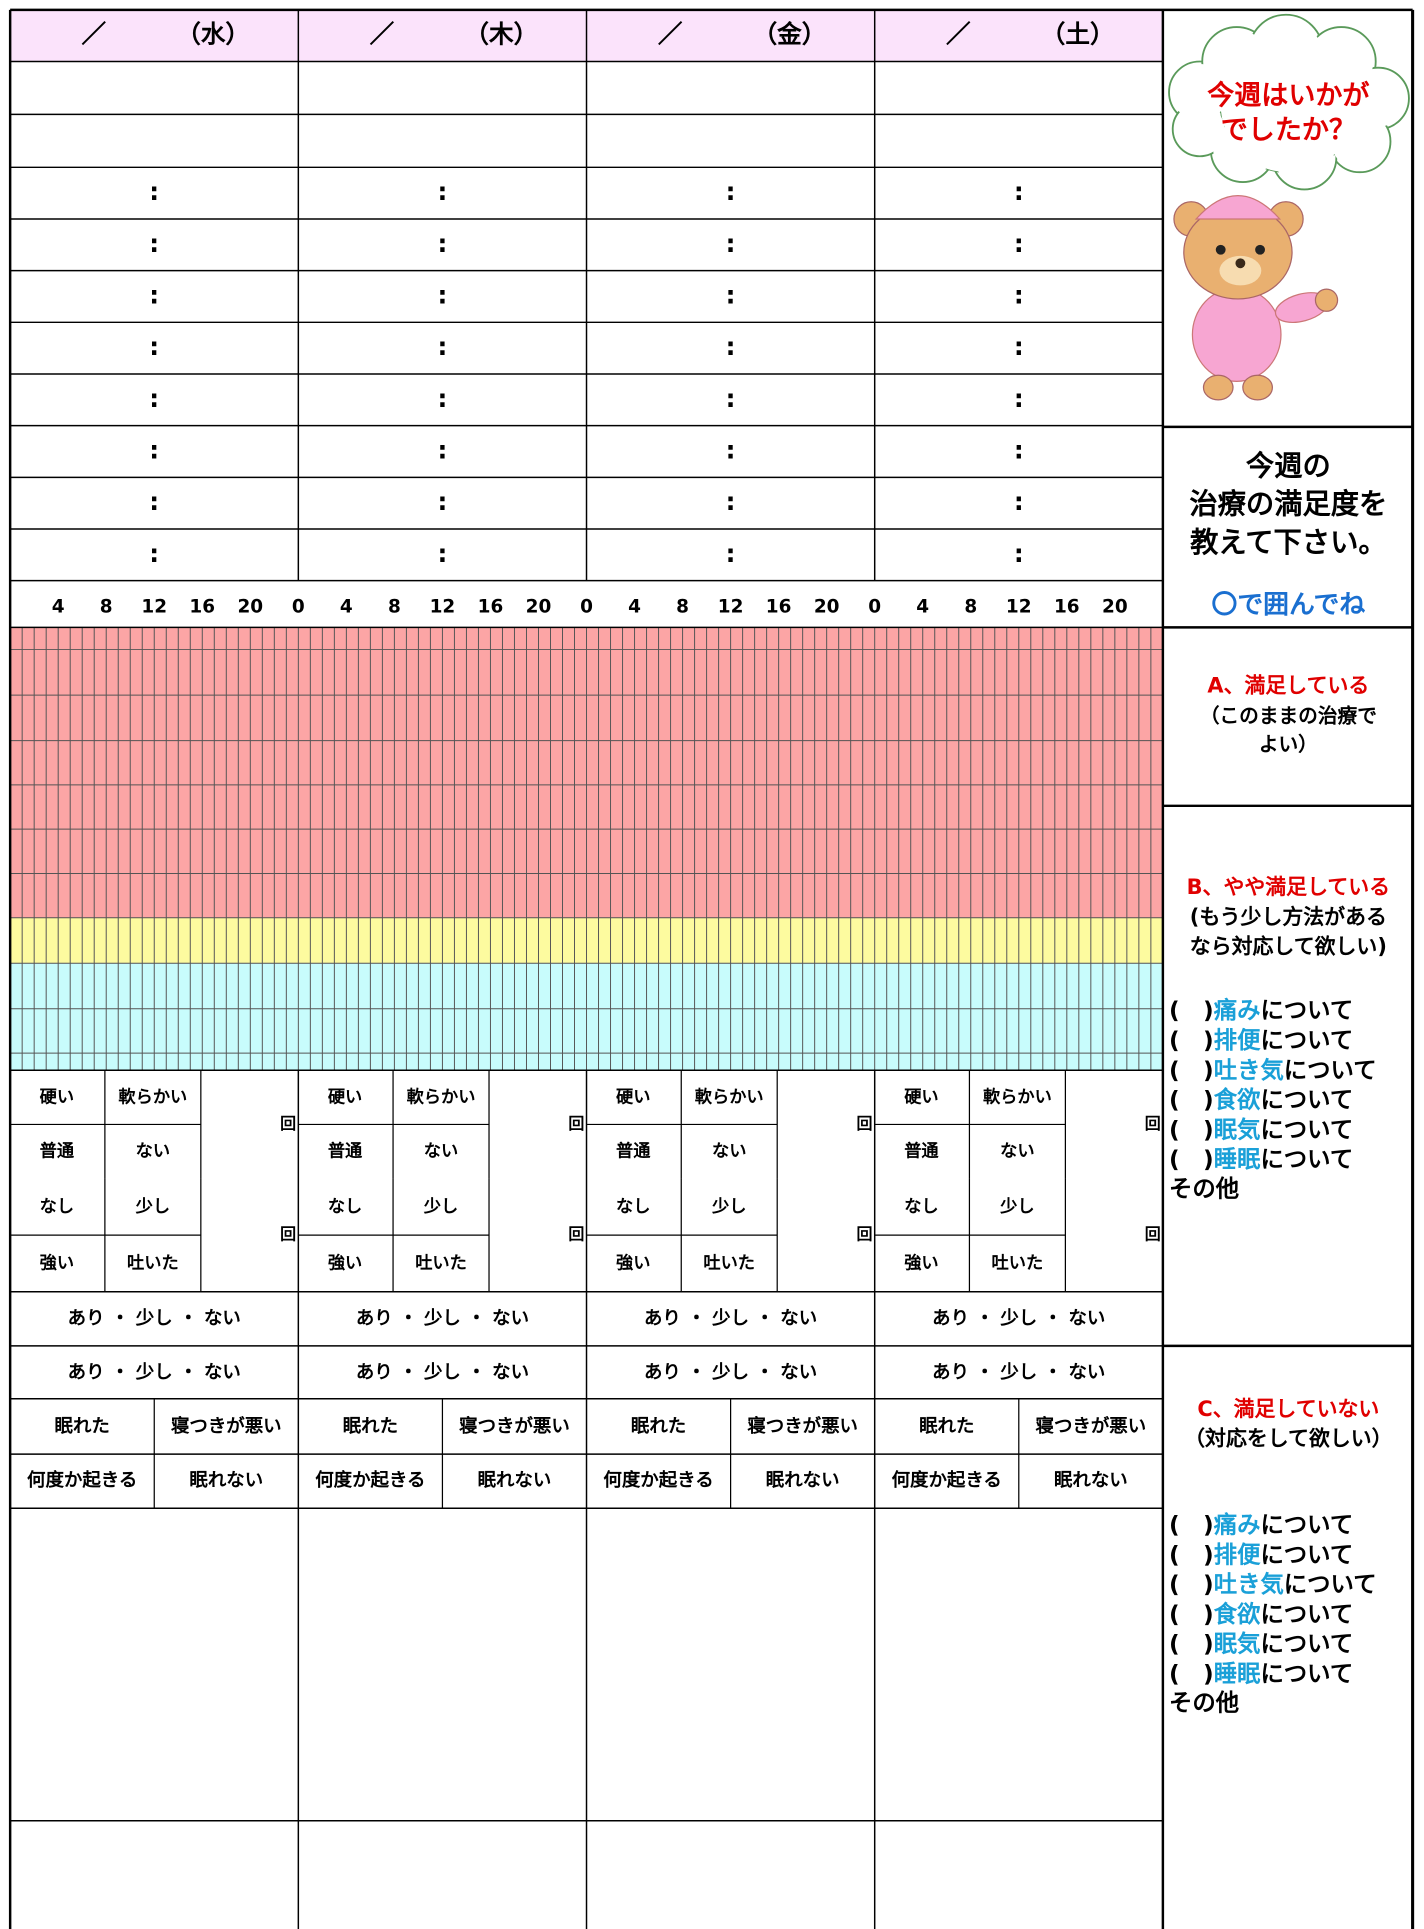  I want to click on option-note: （このままの治療で, so click(1288, 716).